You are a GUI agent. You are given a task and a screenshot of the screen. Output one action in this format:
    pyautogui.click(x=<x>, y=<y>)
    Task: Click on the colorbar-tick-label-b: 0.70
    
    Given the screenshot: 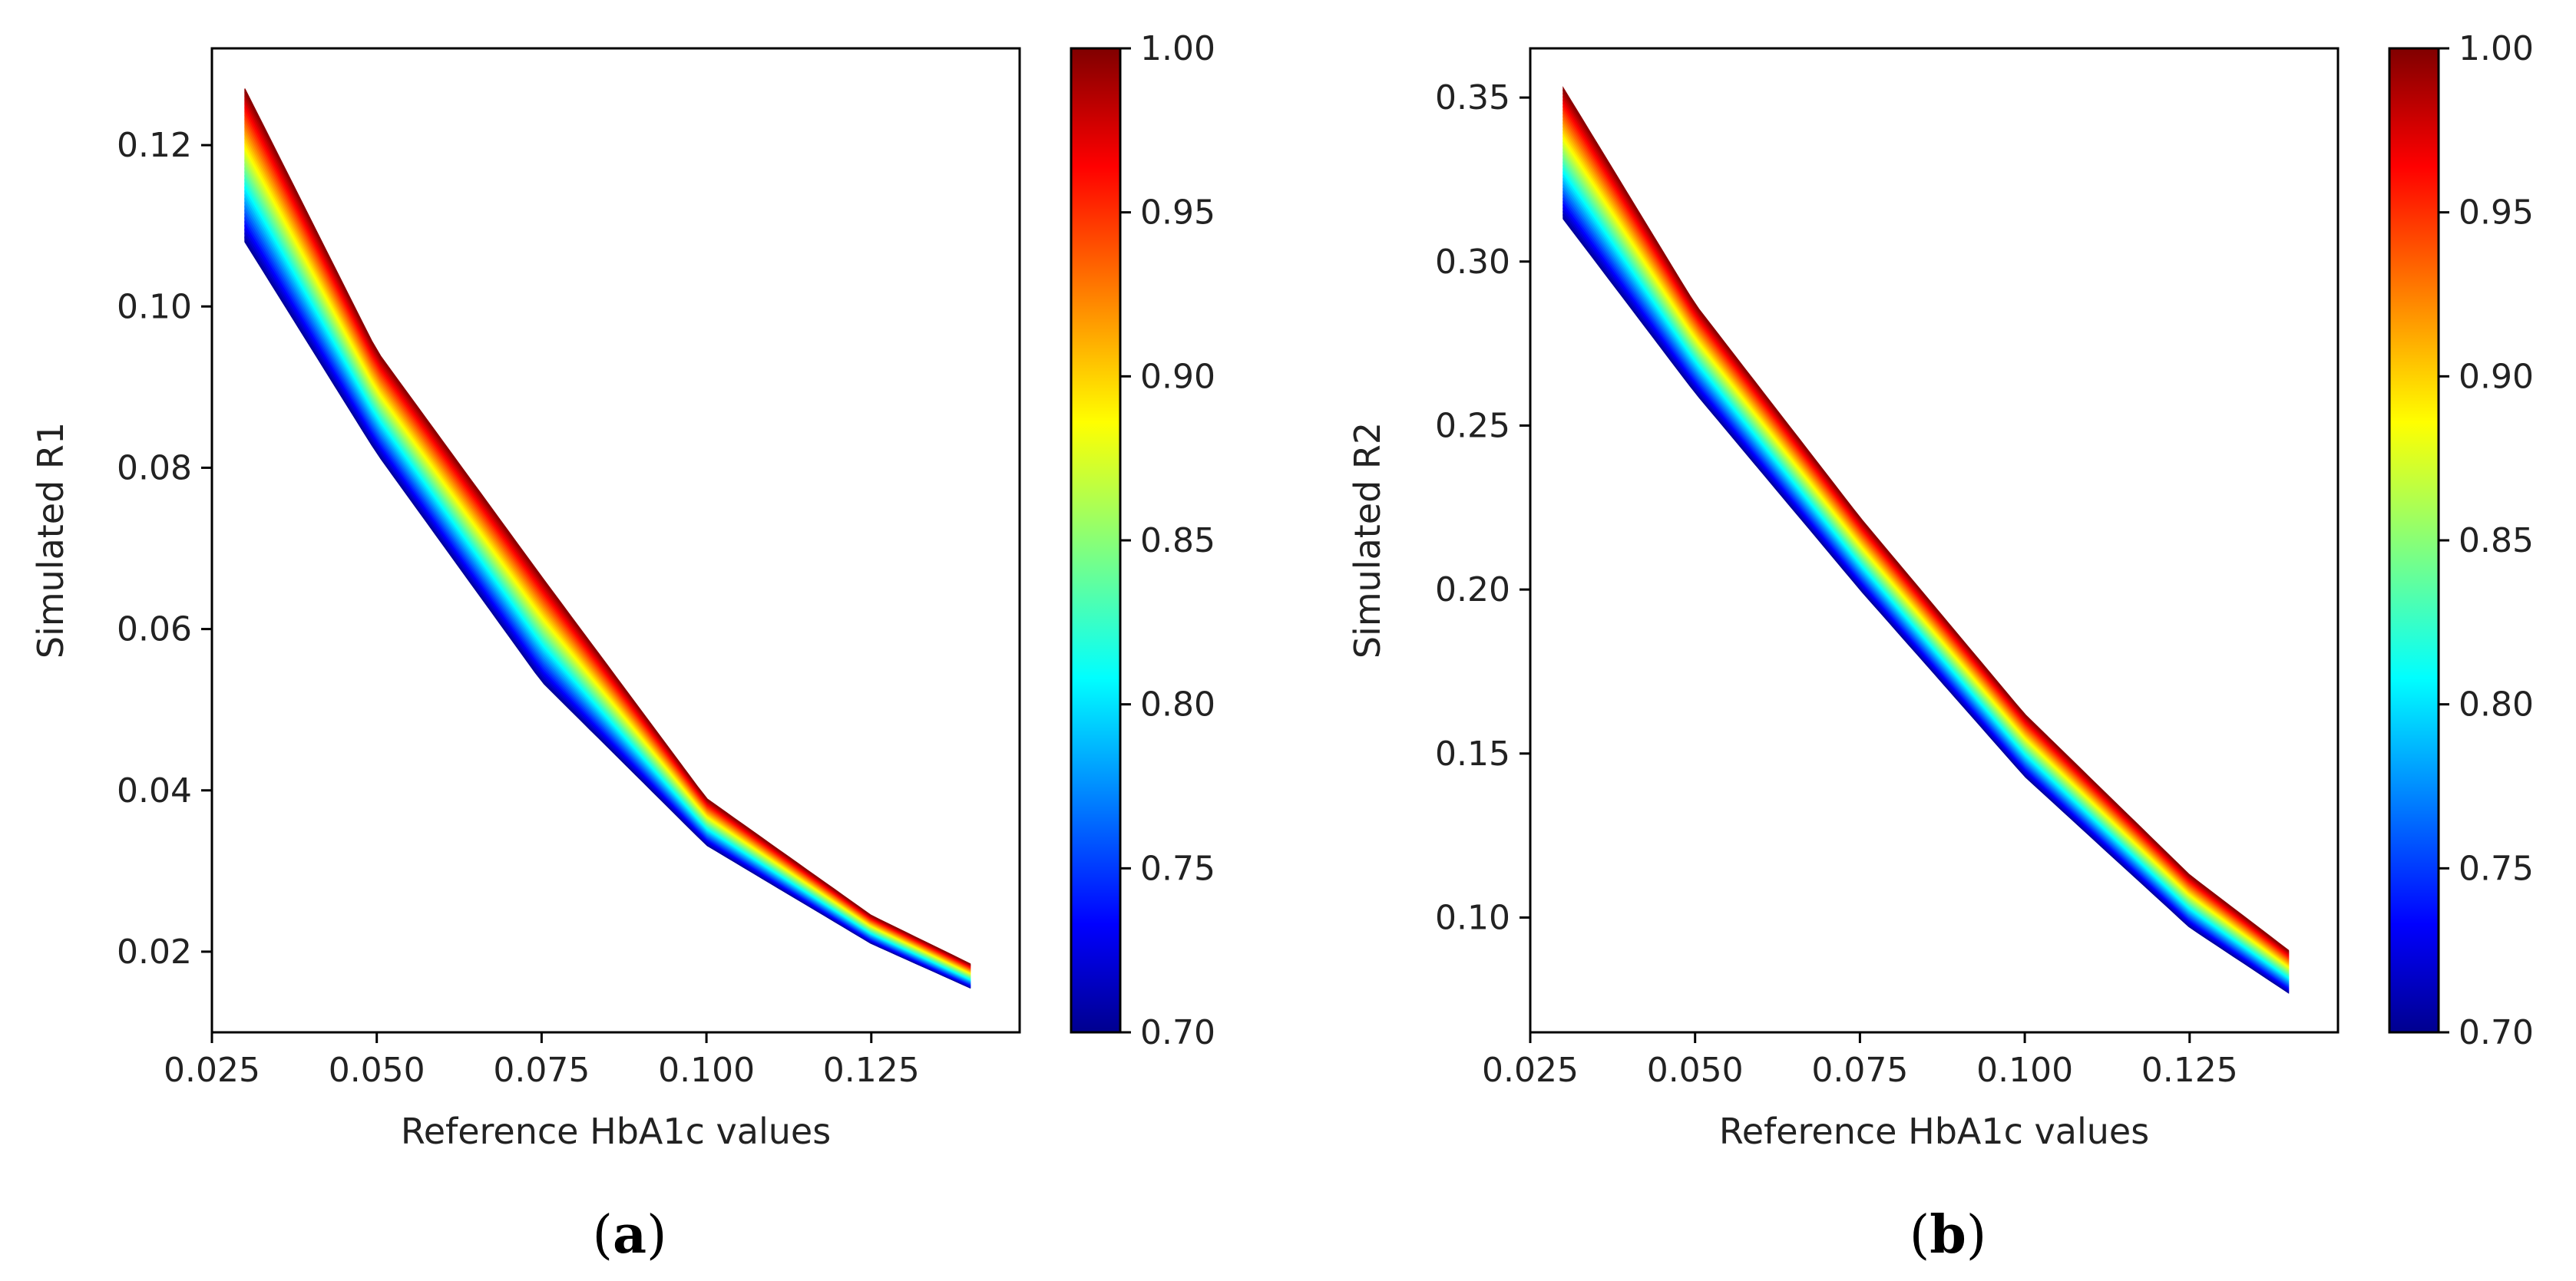 What is the action you would take?
    pyautogui.click(x=2496, y=1032)
    